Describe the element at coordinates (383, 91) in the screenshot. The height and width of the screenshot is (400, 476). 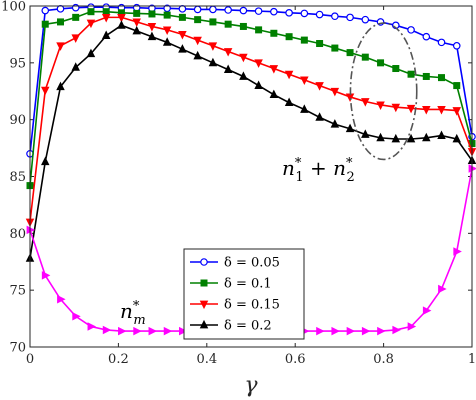
I see `highlight-ellipse` at that location.